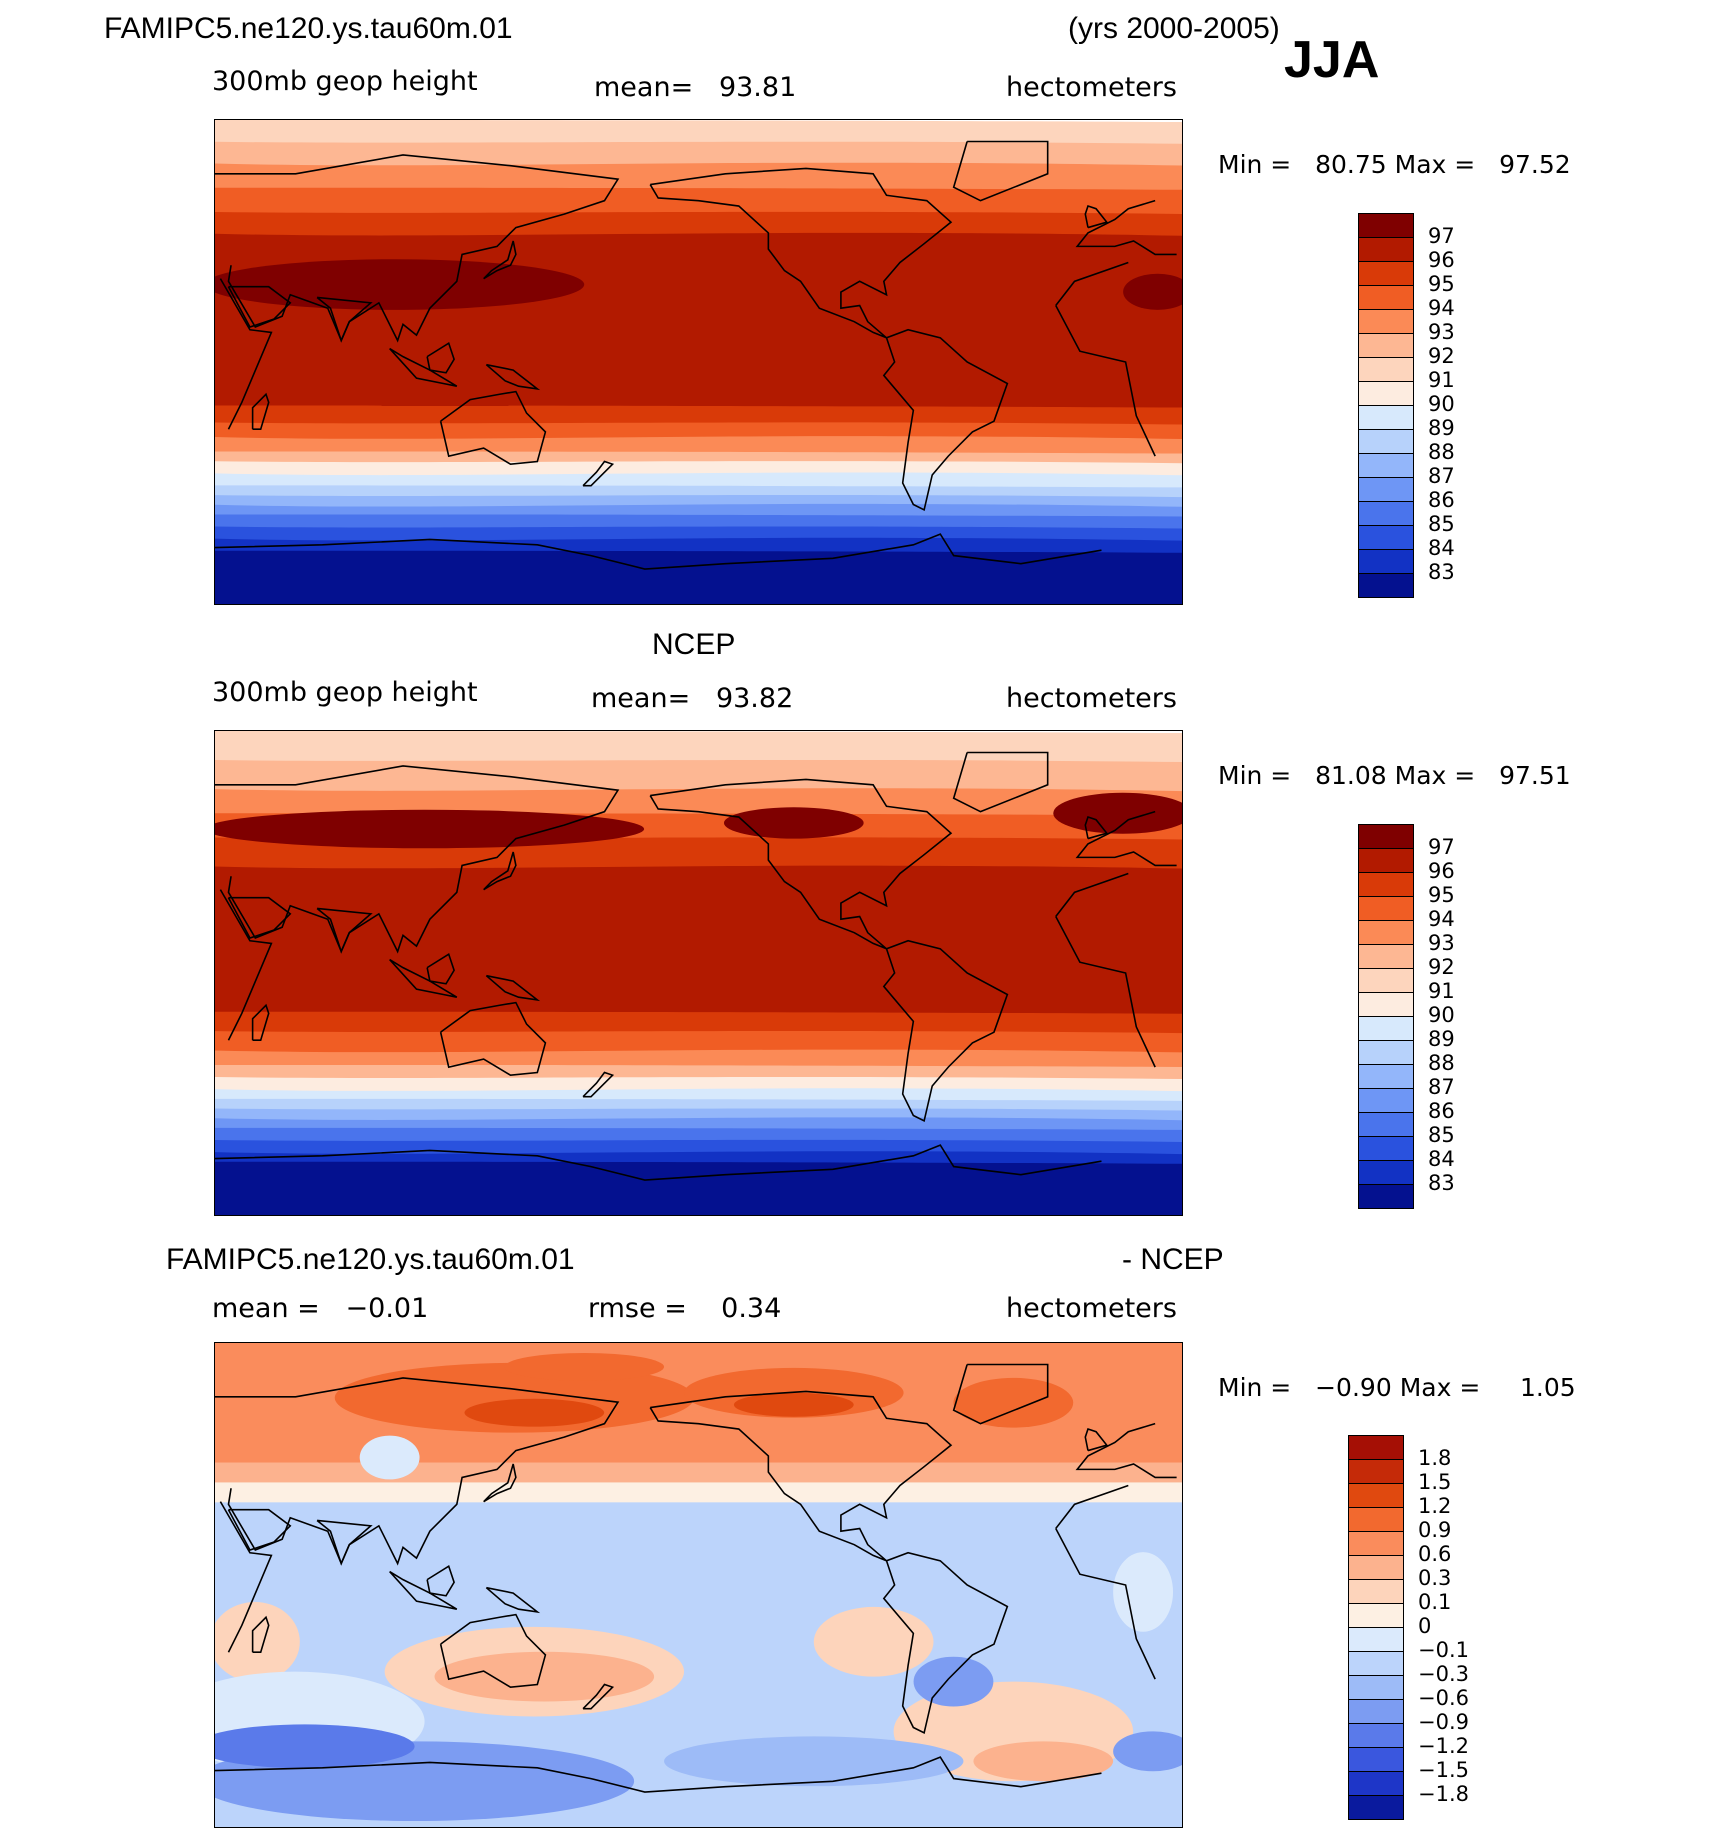  I want to click on panel1-min-label: Min =, so click(1255, 164).